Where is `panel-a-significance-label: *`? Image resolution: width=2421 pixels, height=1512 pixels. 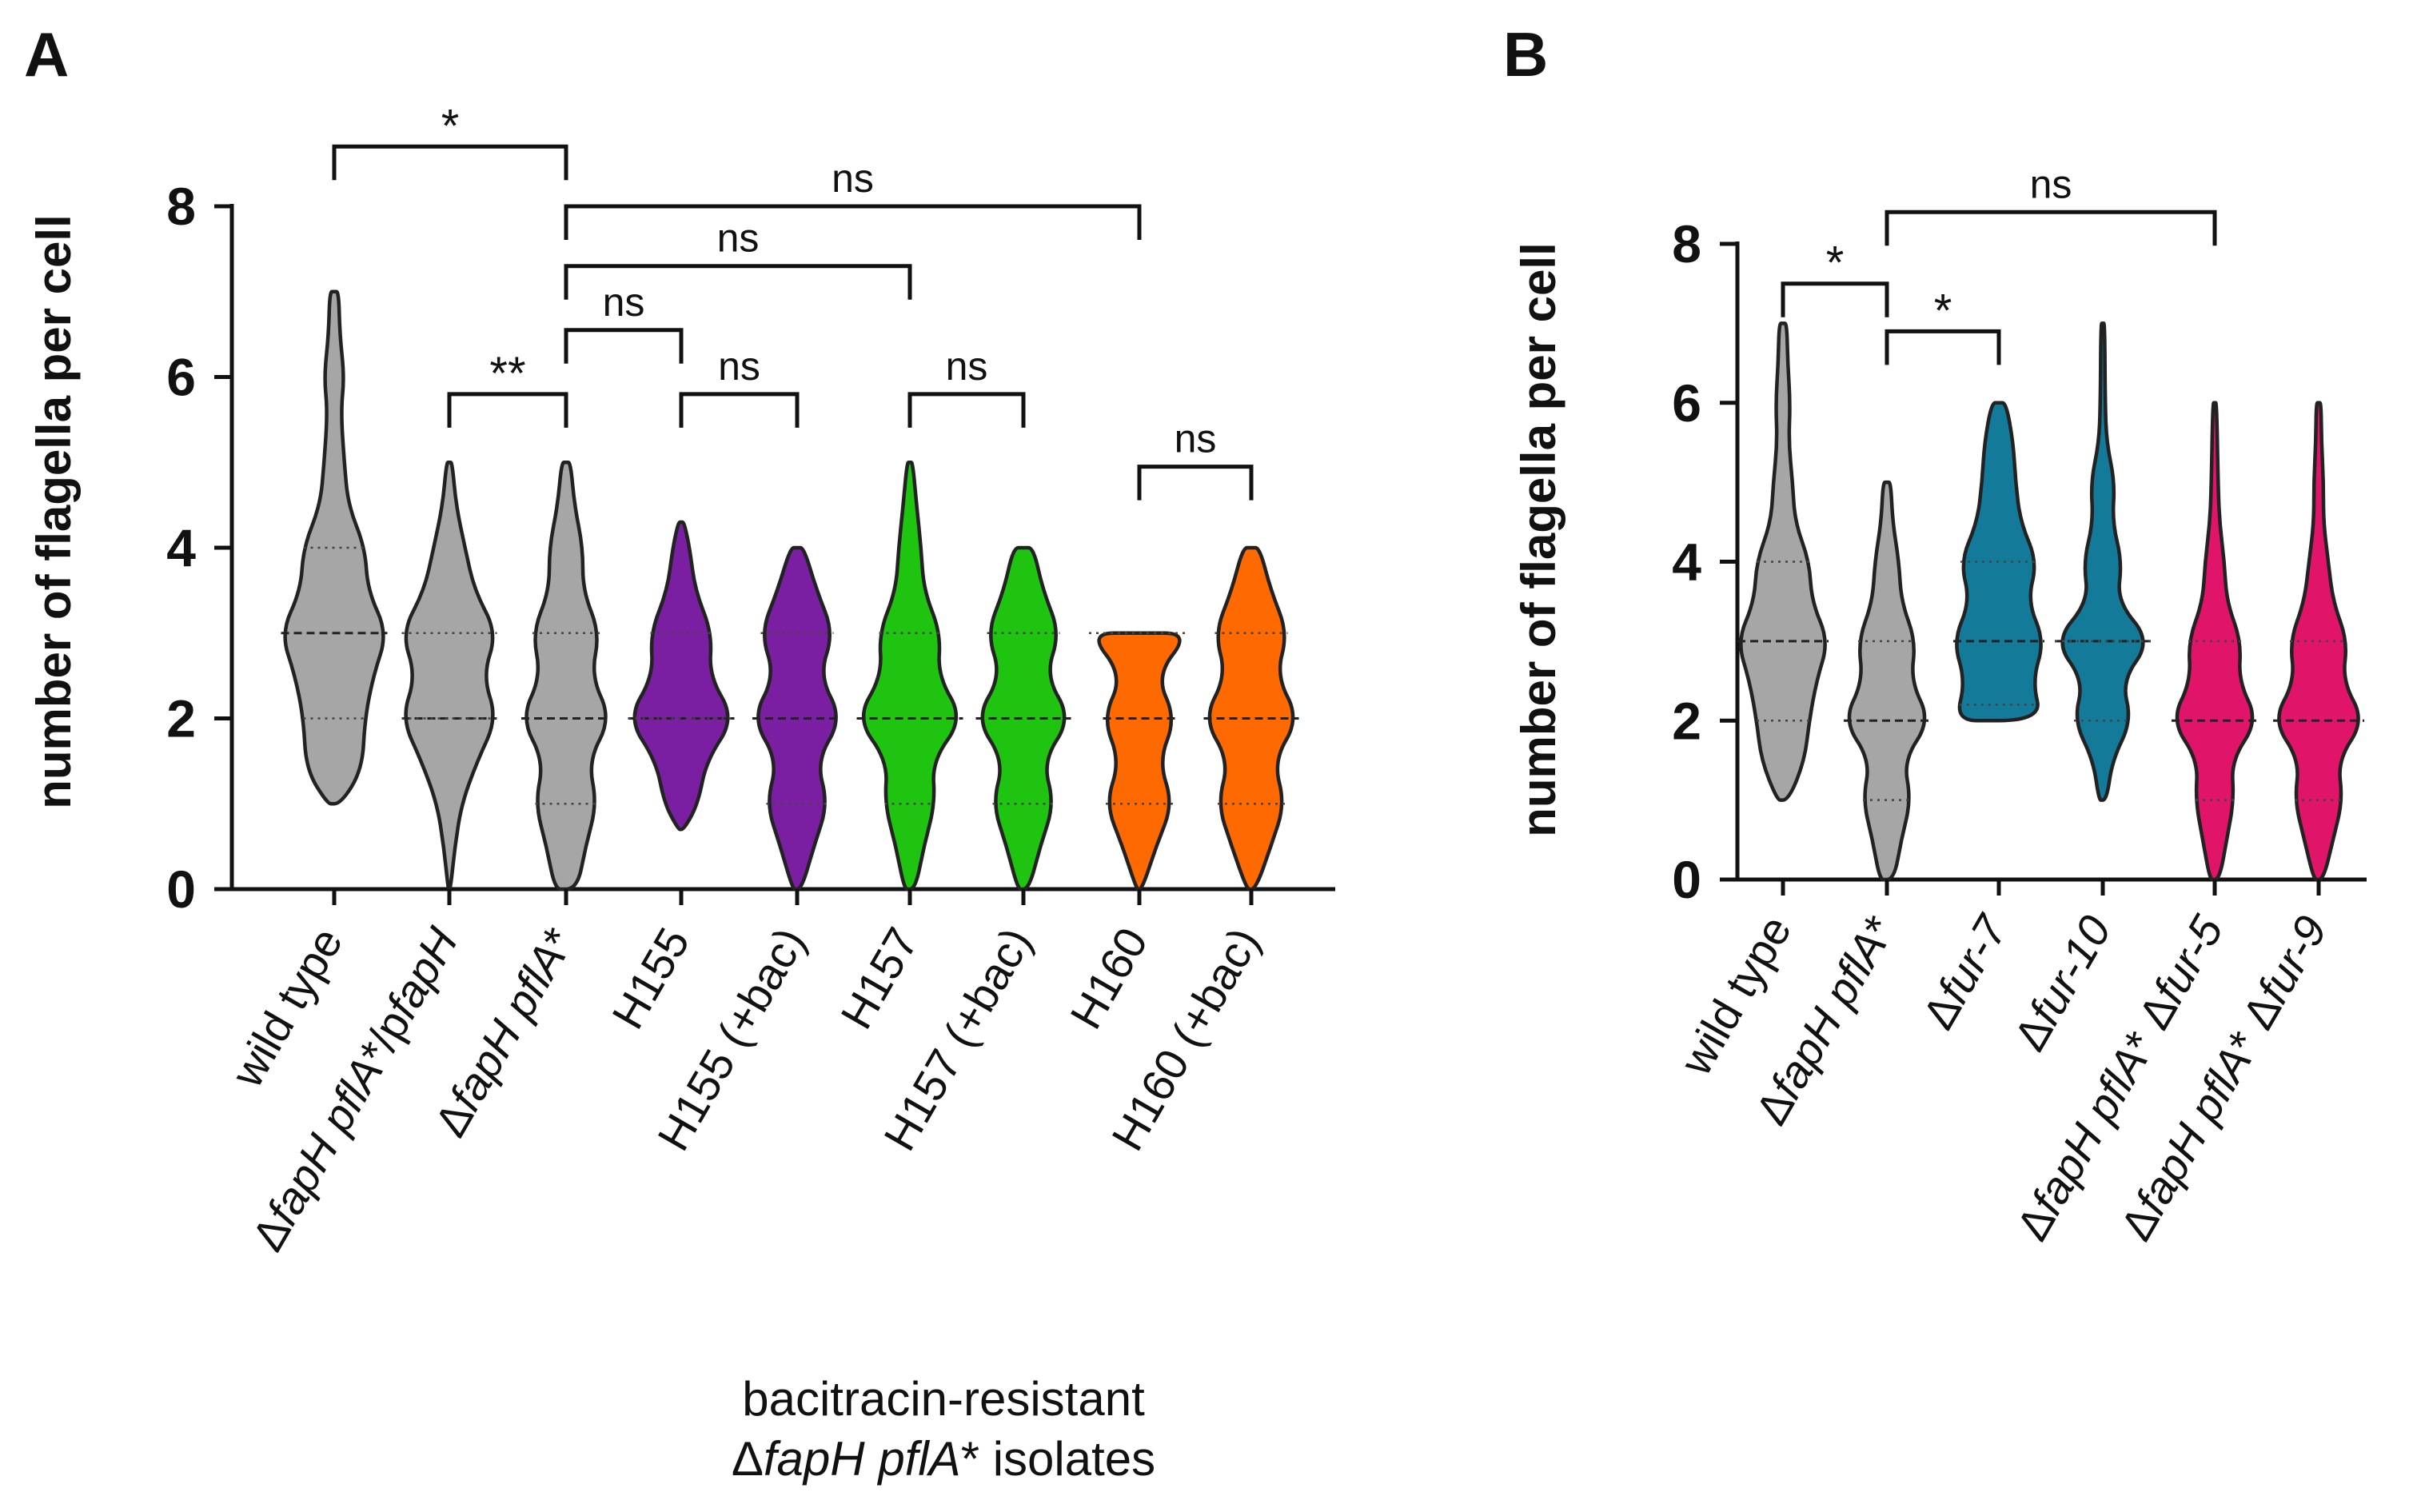 panel-a-significance-label: * is located at coordinates (450, 126).